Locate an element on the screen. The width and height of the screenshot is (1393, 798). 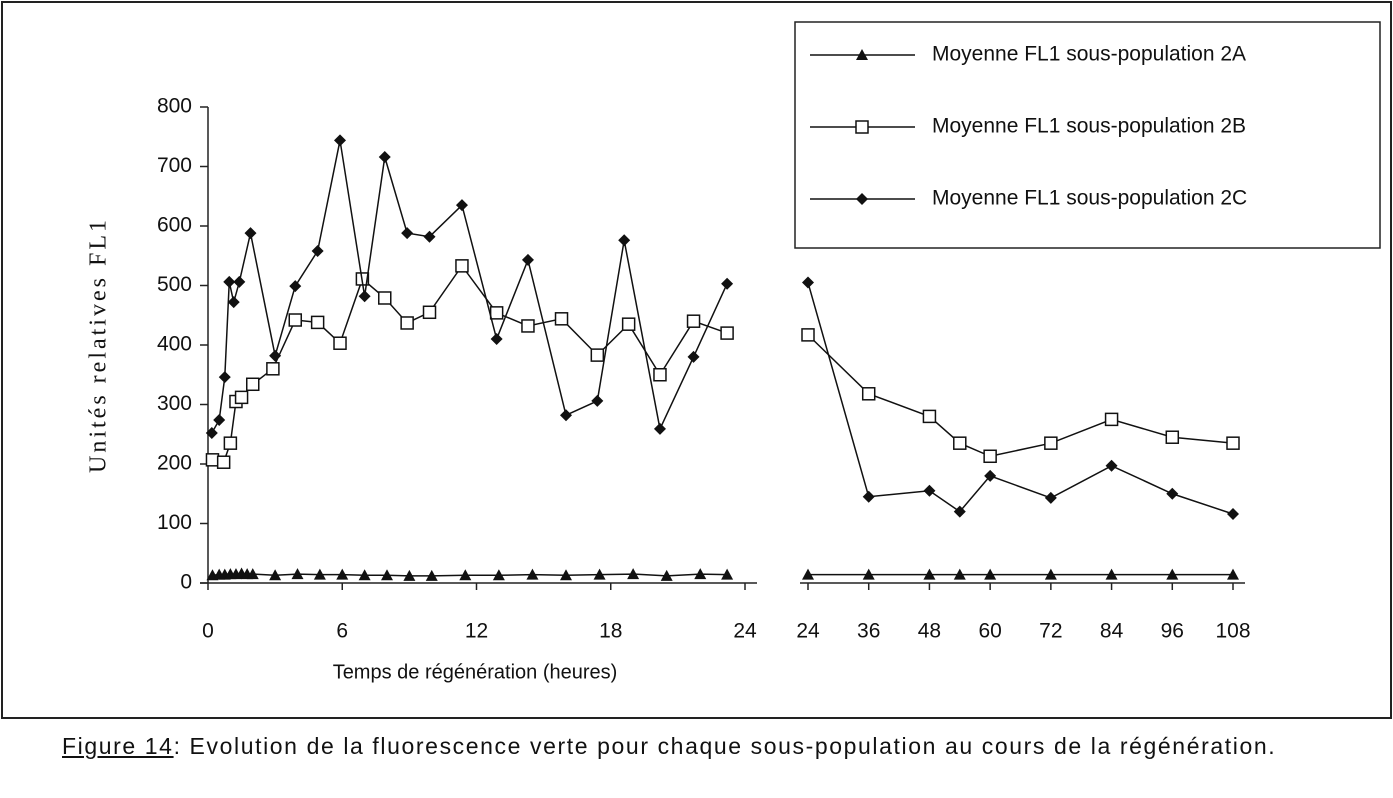
y-tick-label: 300 is located at coordinates (174, 403).